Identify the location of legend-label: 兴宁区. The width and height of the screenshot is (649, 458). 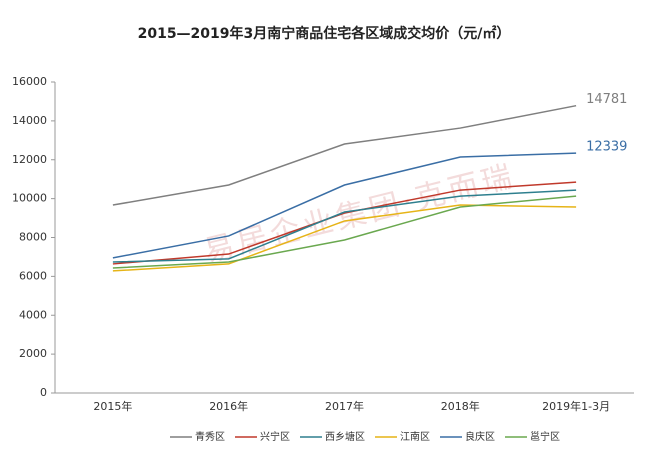
(275, 436).